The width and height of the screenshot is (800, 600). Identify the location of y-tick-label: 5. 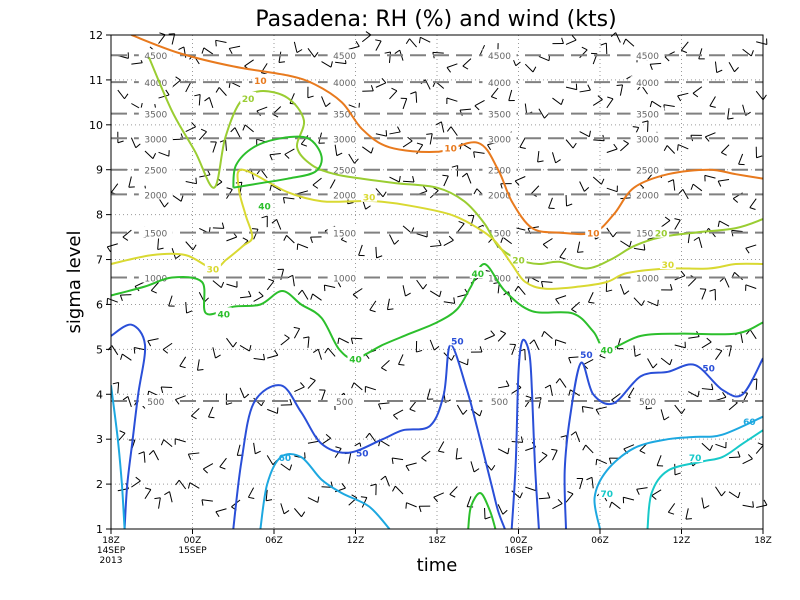
(99, 349).